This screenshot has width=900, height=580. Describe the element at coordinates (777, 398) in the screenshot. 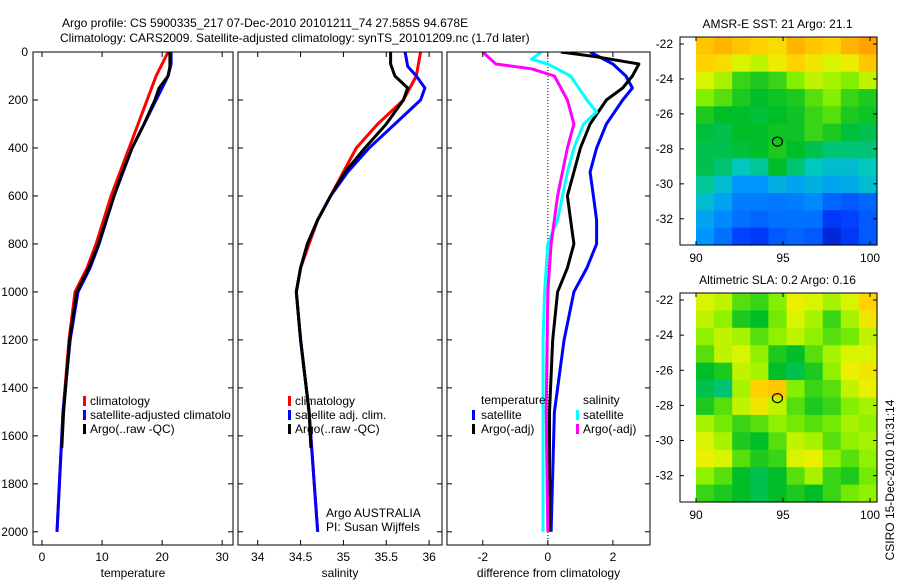

I see `argo-location-marker` at that location.